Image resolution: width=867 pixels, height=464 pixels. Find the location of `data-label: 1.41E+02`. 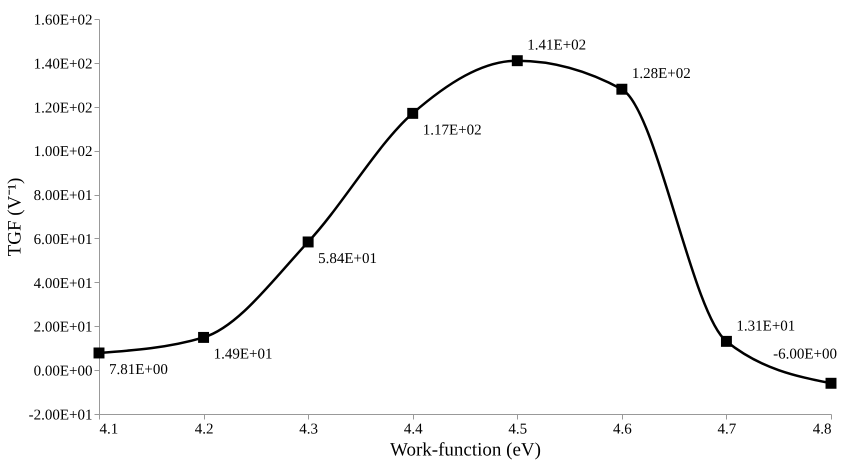

data-label: 1.41E+02 is located at coordinates (556, 46).